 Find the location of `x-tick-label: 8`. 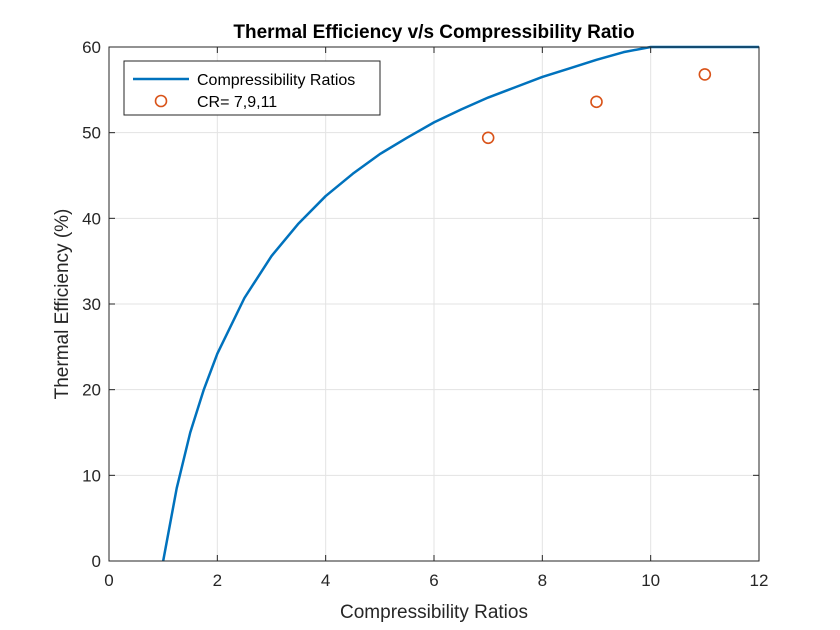

x-tick-label: 8 is located at coordinates (542, 580).